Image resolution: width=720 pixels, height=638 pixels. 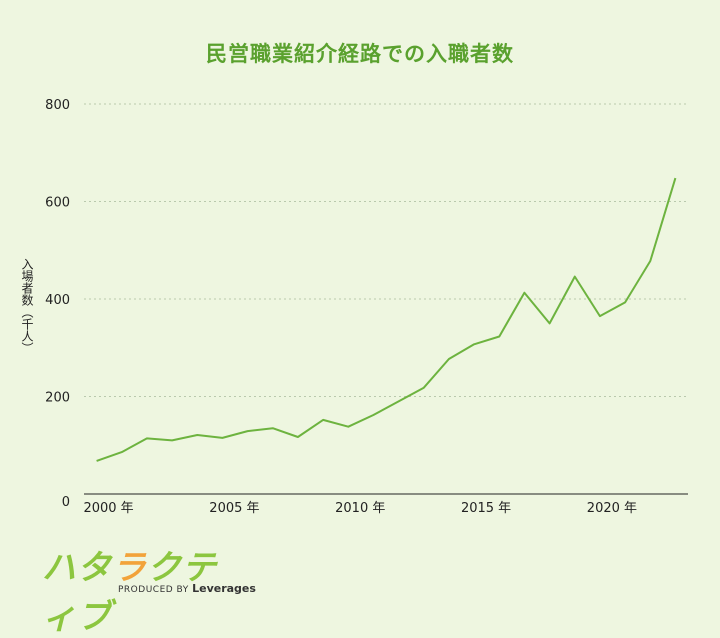 I want to click on logo-part-2: ラ, so click(x=129, y=568).